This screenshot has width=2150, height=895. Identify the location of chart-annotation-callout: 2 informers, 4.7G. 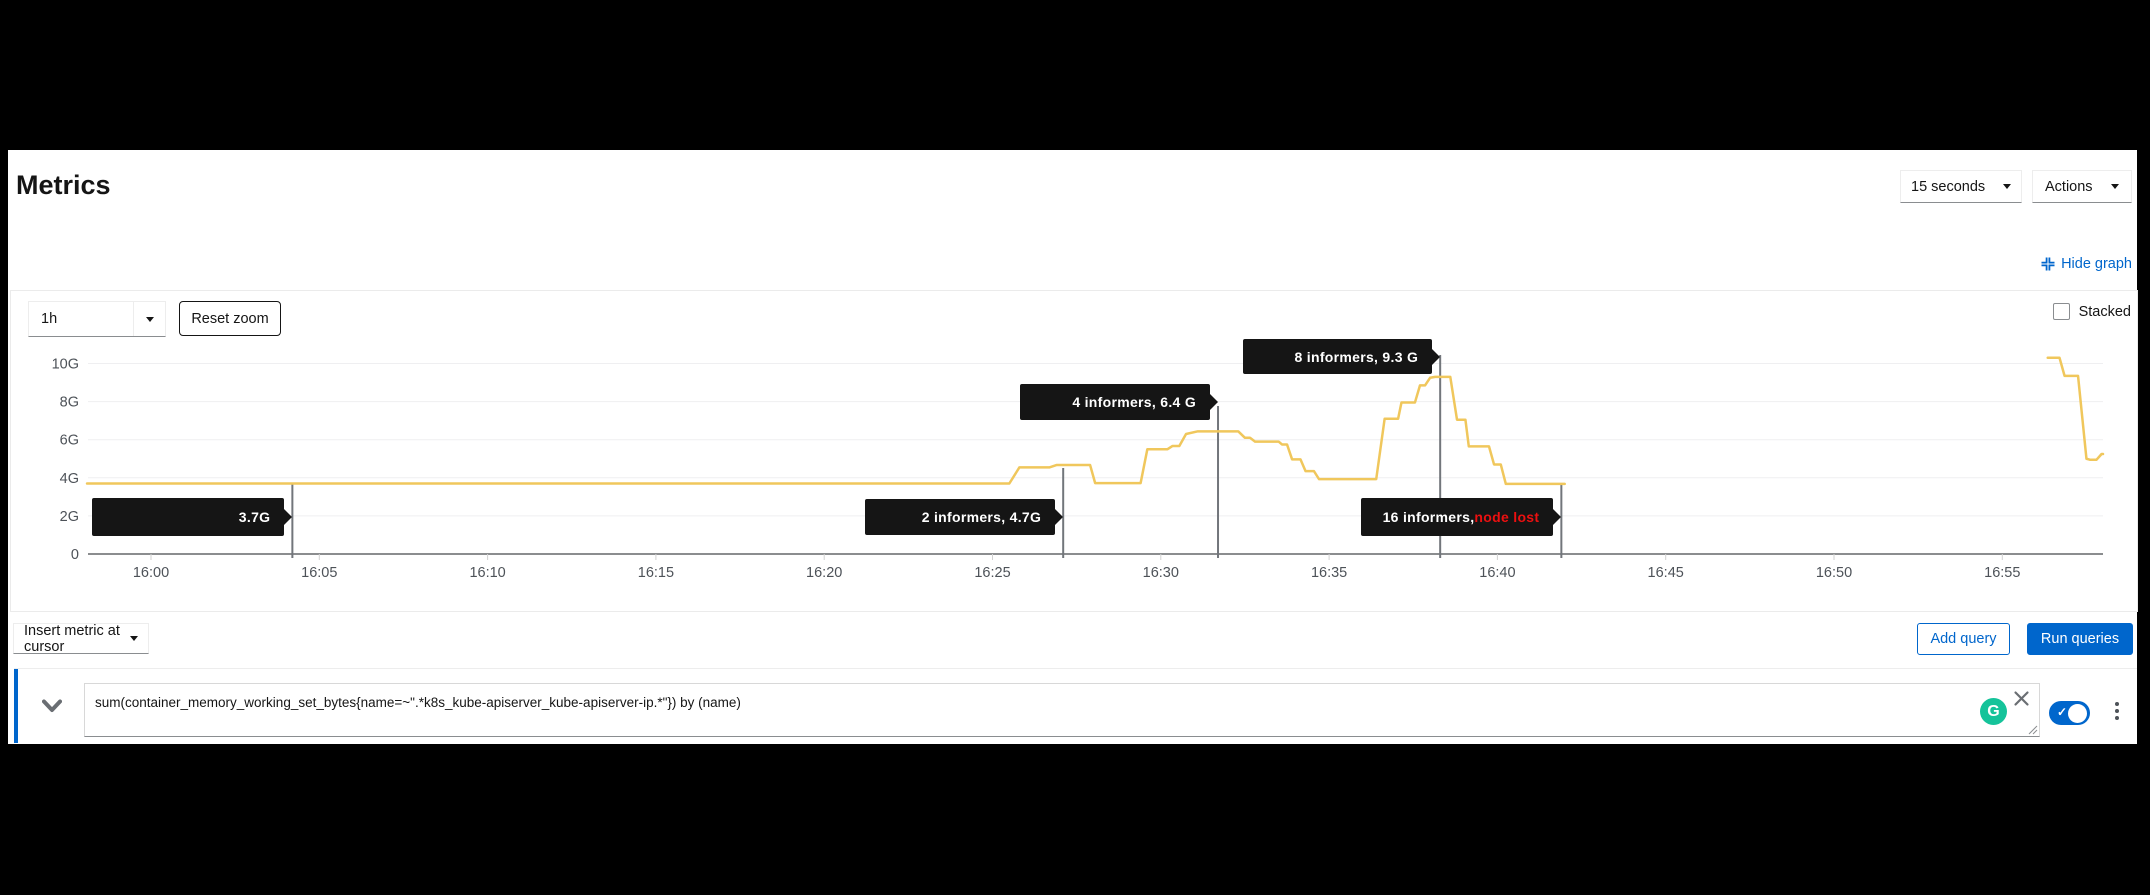
(964, 517).